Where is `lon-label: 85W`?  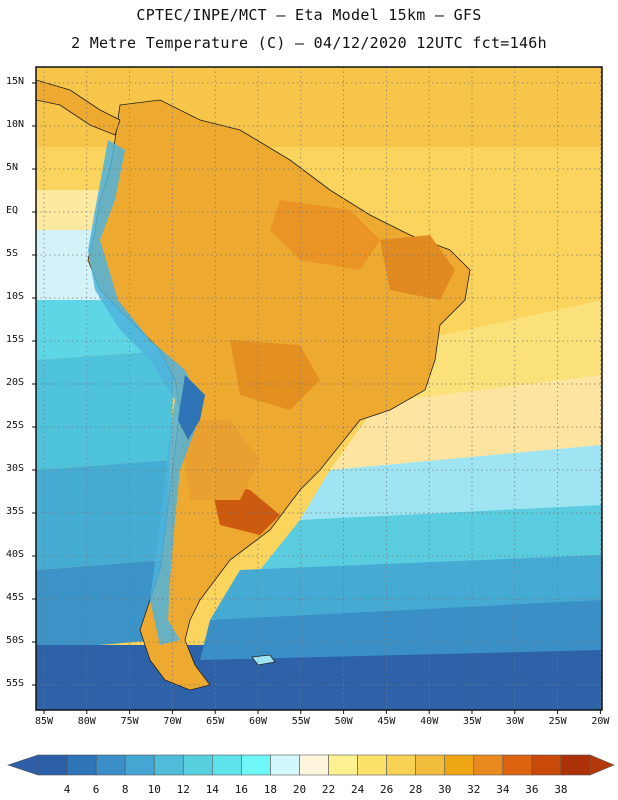
lon-label: 85W is located at coordinates (44, 721).